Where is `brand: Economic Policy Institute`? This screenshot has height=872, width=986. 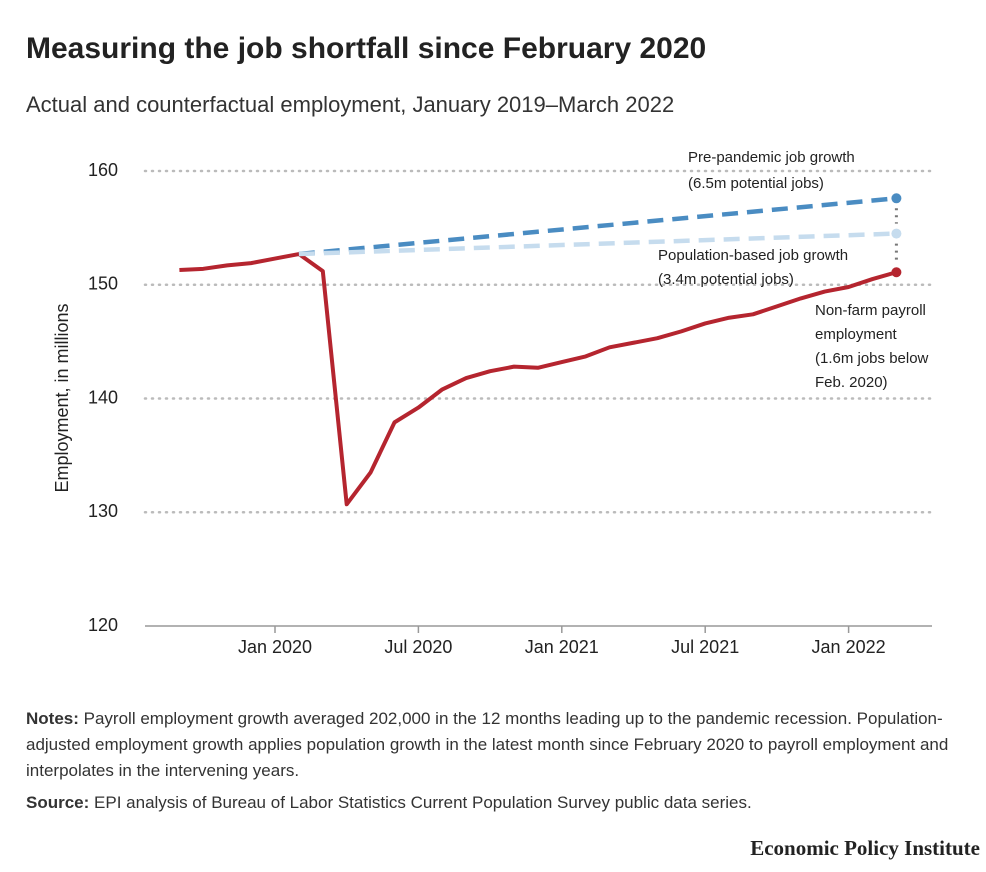 brand: Economic Policy Institute is located at coordinates (865, 848).